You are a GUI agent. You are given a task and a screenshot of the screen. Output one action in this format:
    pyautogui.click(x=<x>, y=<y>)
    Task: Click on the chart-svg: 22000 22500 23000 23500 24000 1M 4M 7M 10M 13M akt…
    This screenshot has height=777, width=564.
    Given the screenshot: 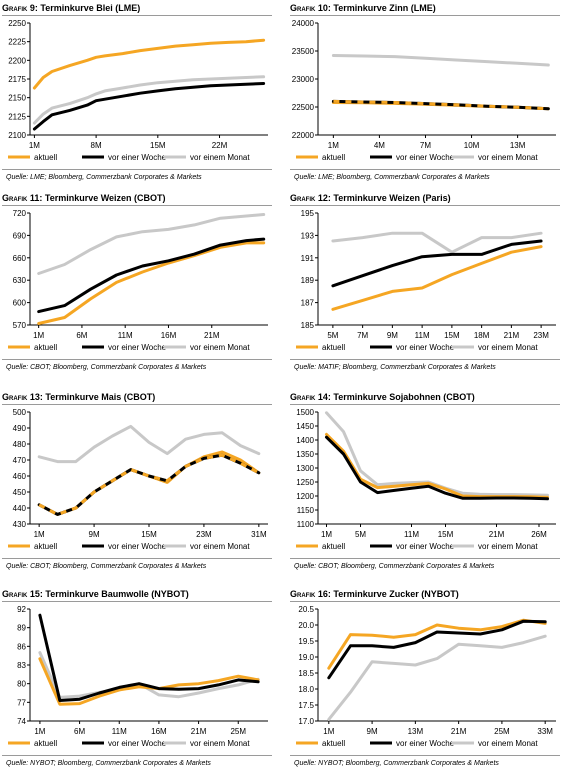 What is the action you would take?
    pyautogui.click(x=424, y=90)
    